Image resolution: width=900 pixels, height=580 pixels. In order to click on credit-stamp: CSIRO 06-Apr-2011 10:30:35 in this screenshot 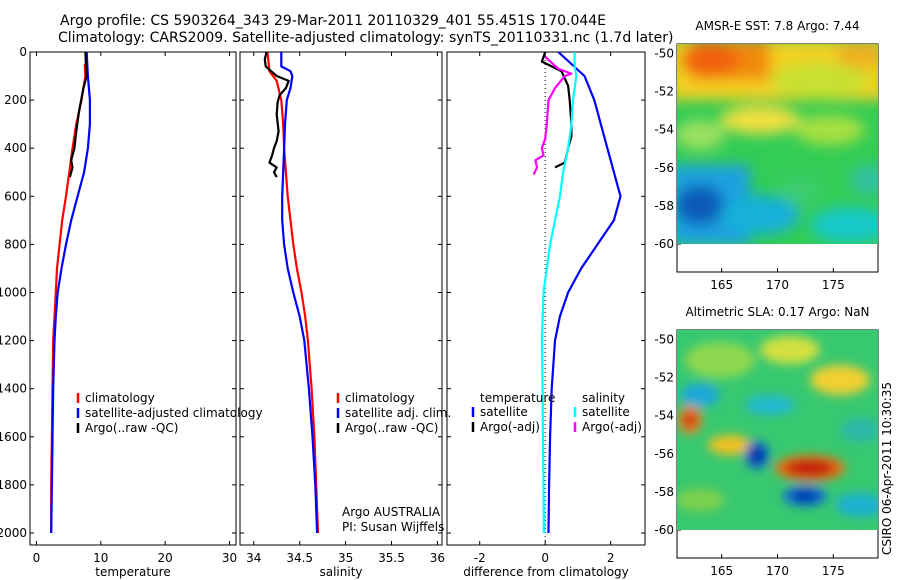, I will do `click(887, 468)`.